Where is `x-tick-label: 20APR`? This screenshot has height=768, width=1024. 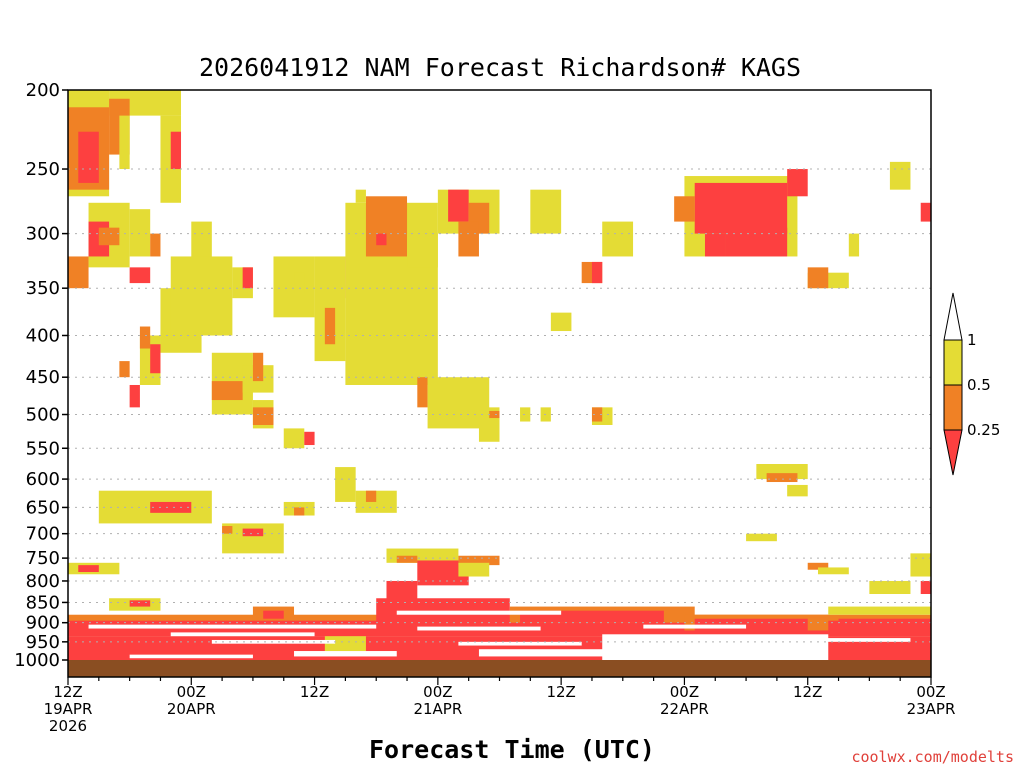 x-tick-label: 20APR is located at coordinates (191, 709).